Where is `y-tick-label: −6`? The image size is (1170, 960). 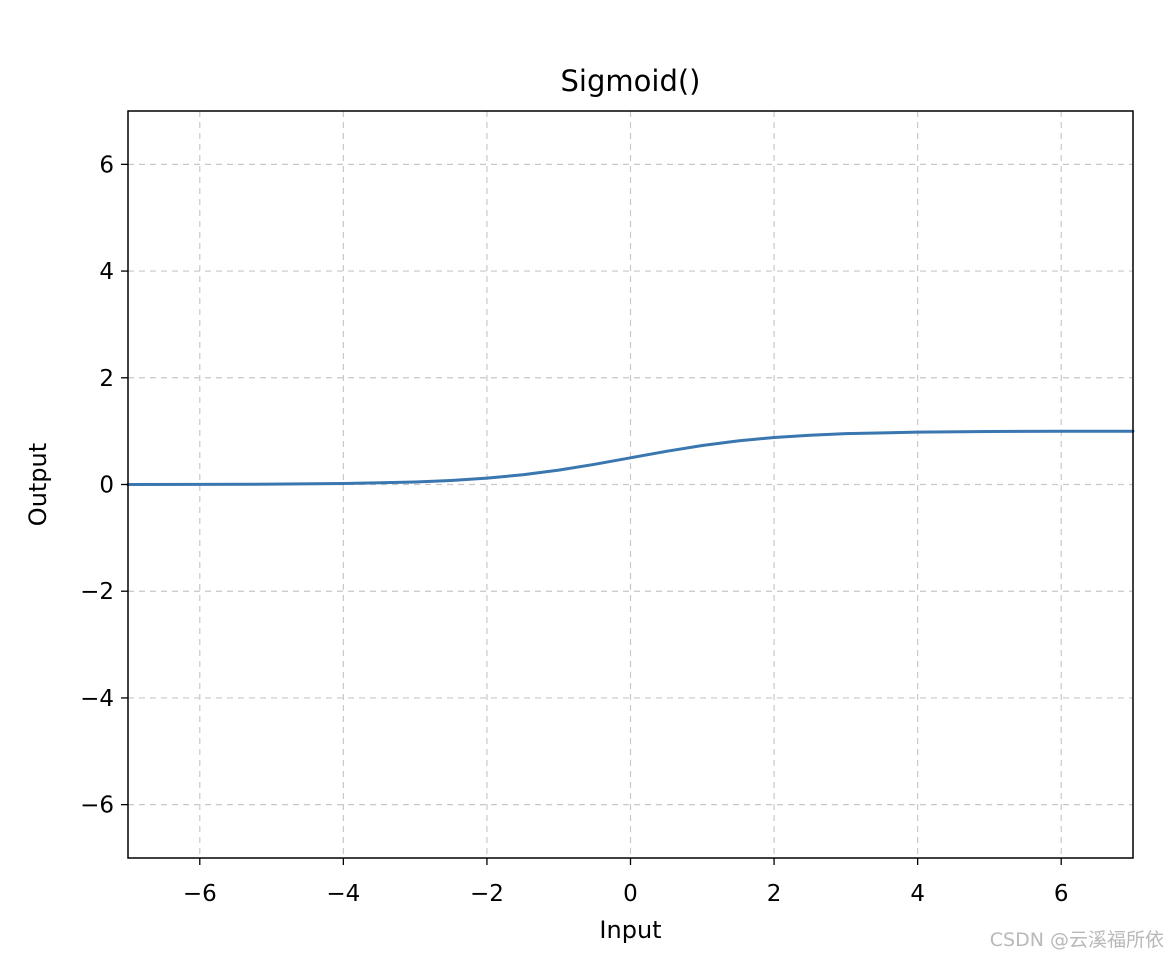
y-tick-label: −6 is located at coordinates (97, 806).